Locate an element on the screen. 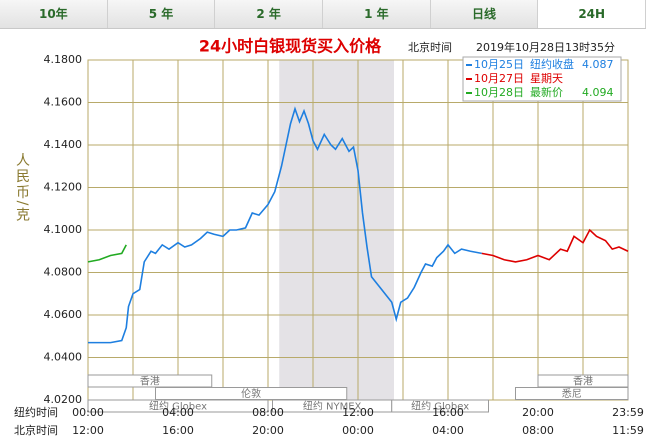  legend-box is located at coordinates (542, 79).